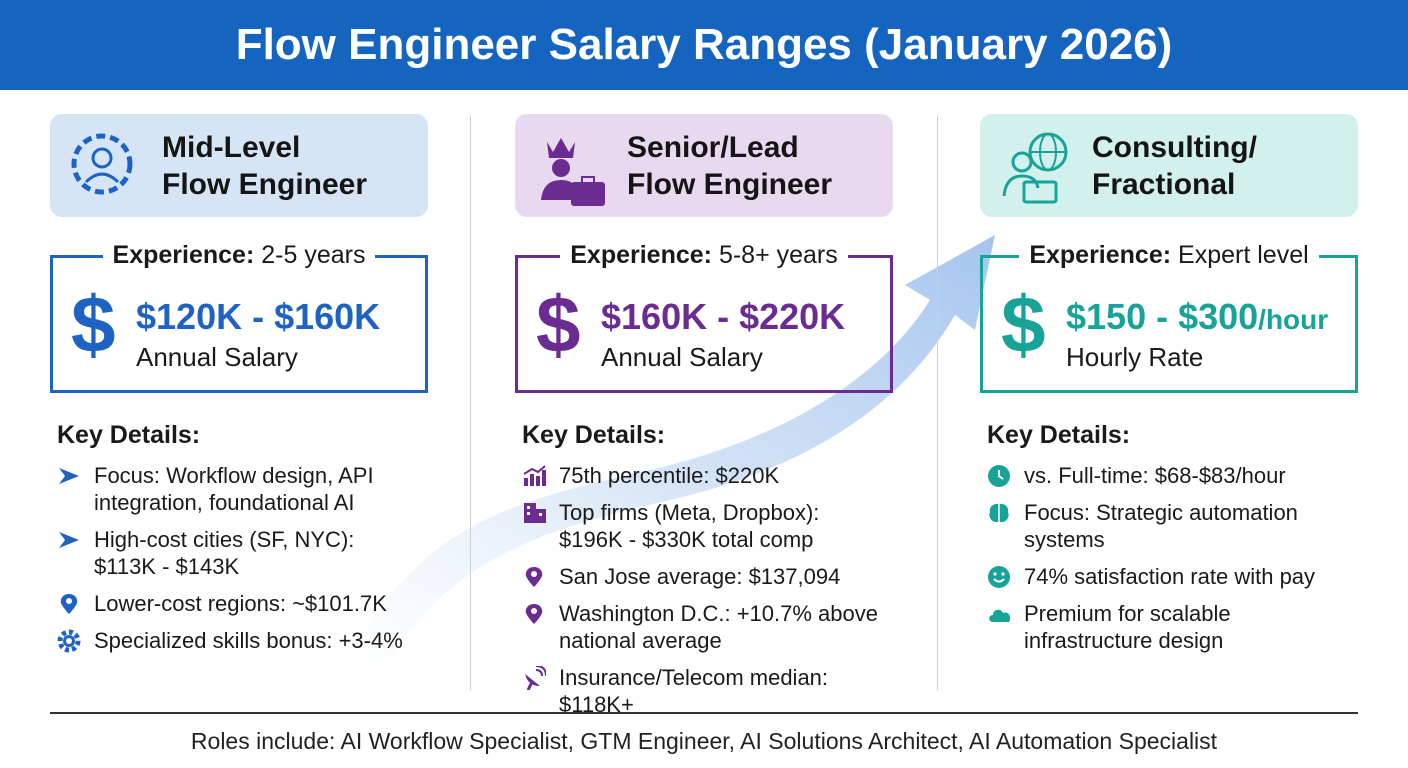 The width and height of the screenshot is (1408, 768). I want to click on detail-line: Specialized skills bonus: +3-4%, so click(248, 640).